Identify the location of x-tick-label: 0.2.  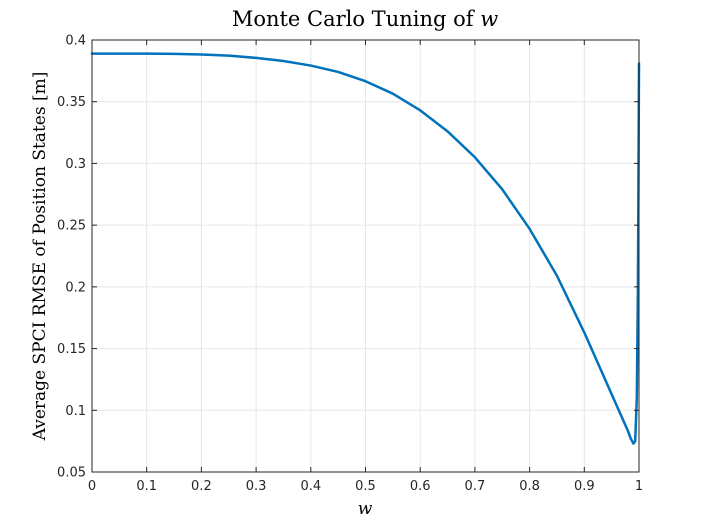
(201, 486).